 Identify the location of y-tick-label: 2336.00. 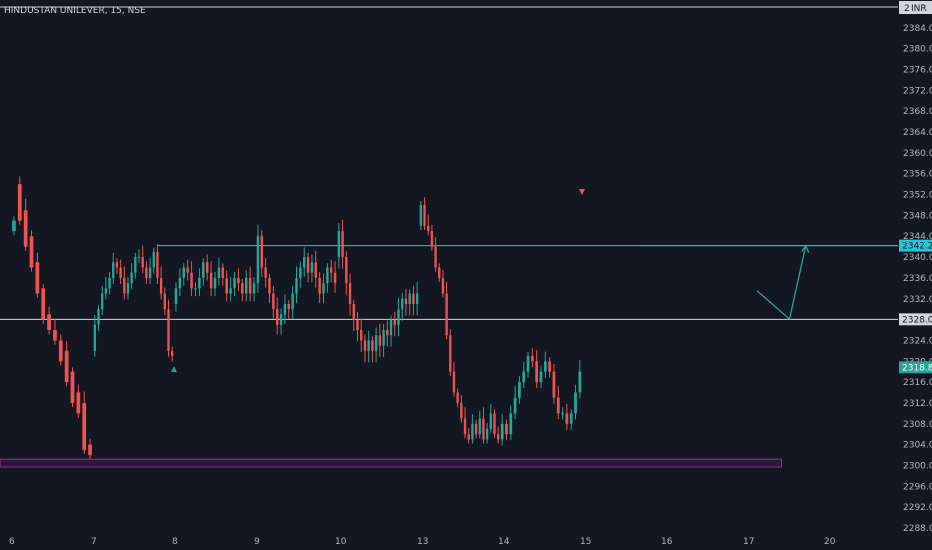
(917, 279).